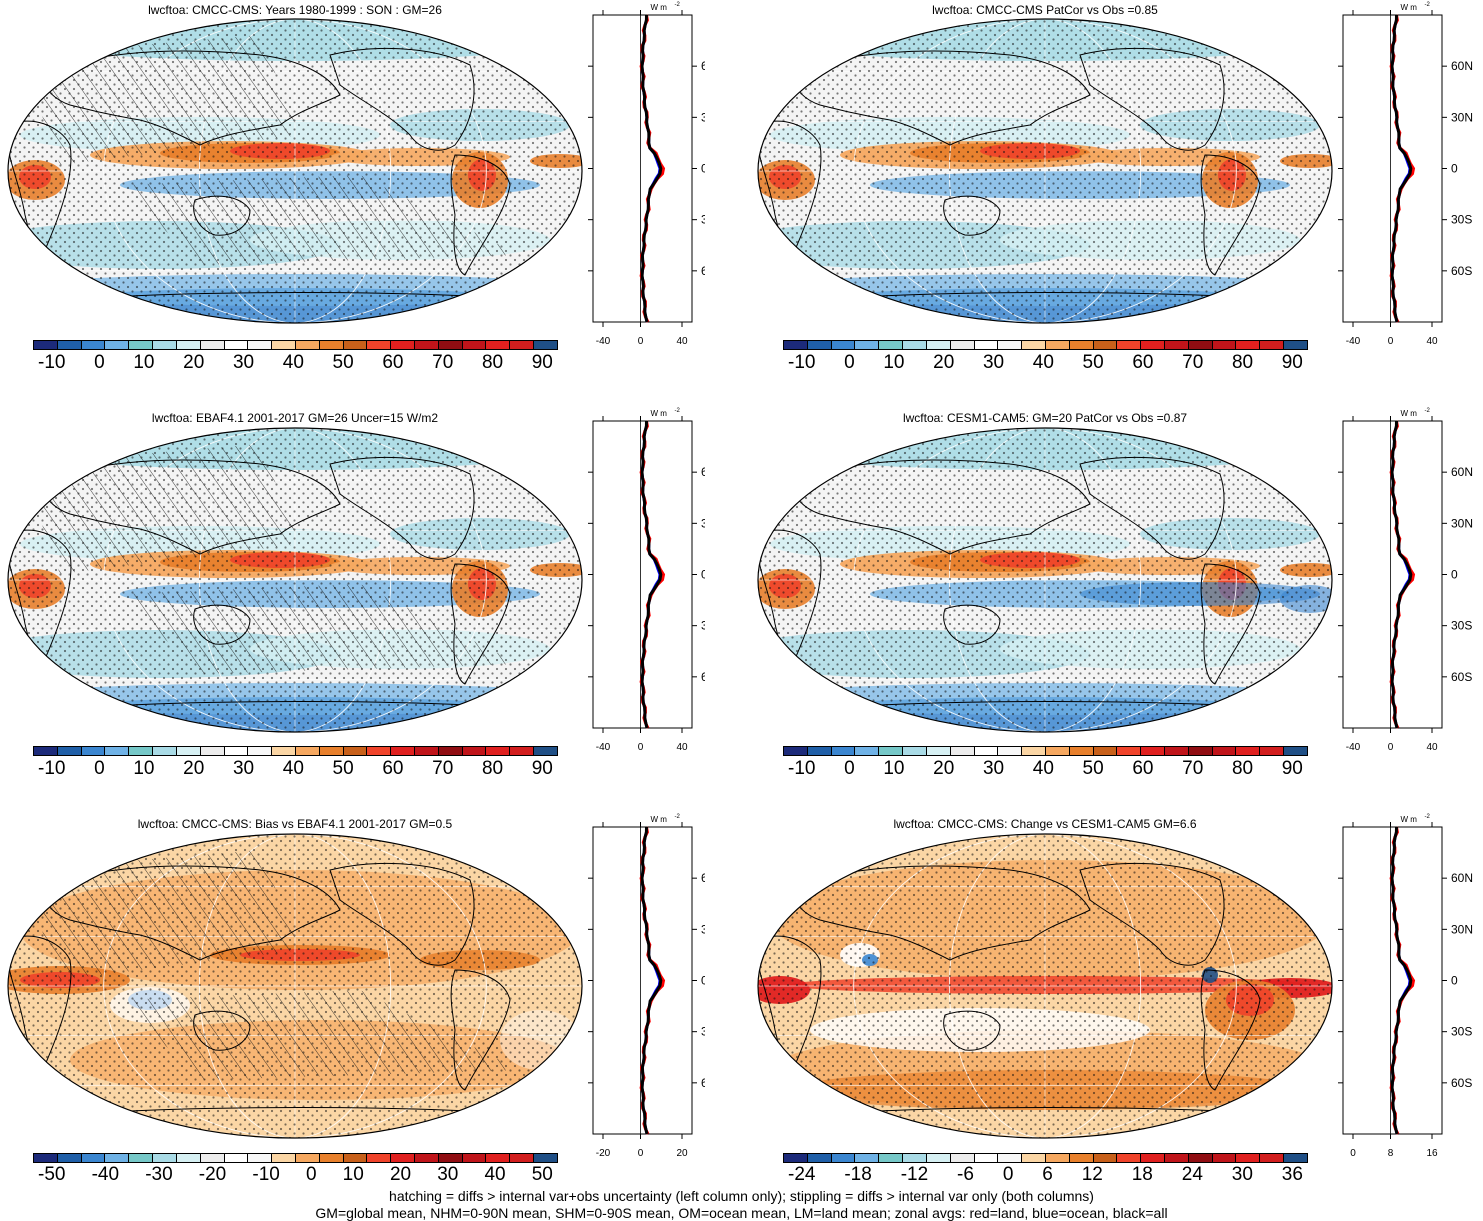 The image size is (1483, 1221). Describe the element at coordinates (52, 1174) in the screenshot. I see `colorbar-label: -50` at that location.